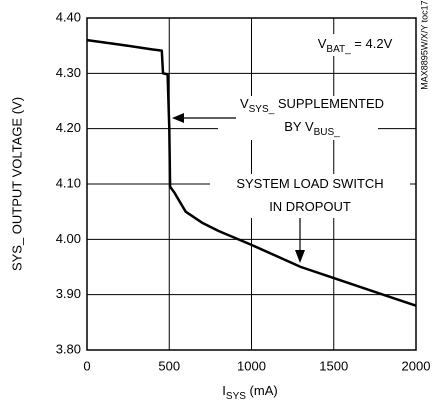  What do you see at coordinates (424, 44) in the screenshot?
I see `side-note: MAX8895W/X/Y toc17` at bounding box center [424, 44].